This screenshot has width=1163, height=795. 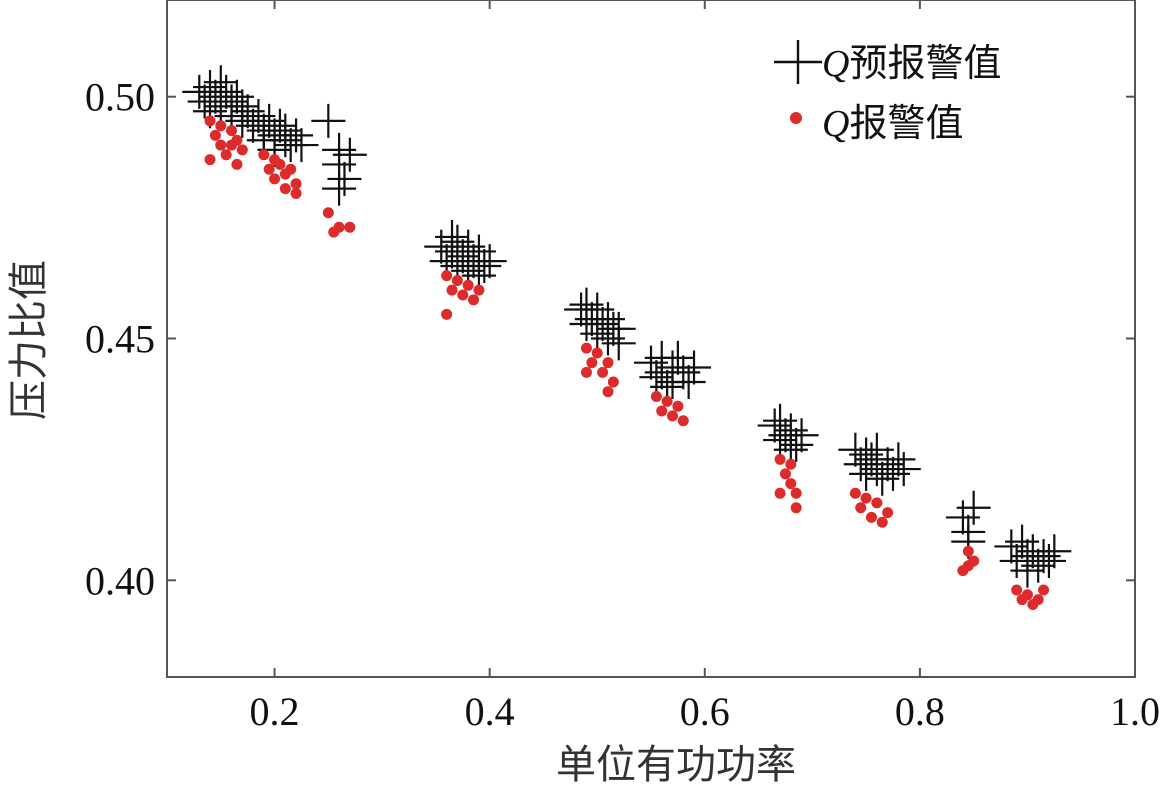 I want to click on legend: Q预报警值 Q报警值, so click(x=887, y=92).